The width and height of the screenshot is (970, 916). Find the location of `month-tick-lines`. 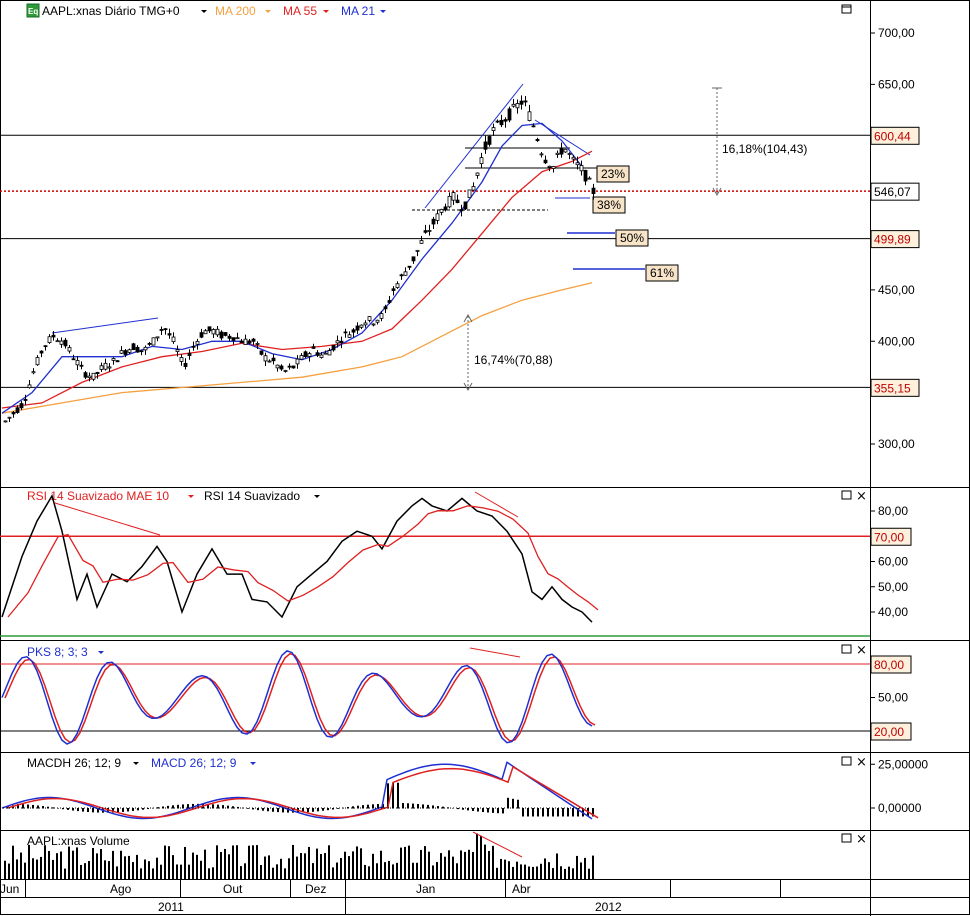

month-tick-lines is located at coordinates (403, 897).